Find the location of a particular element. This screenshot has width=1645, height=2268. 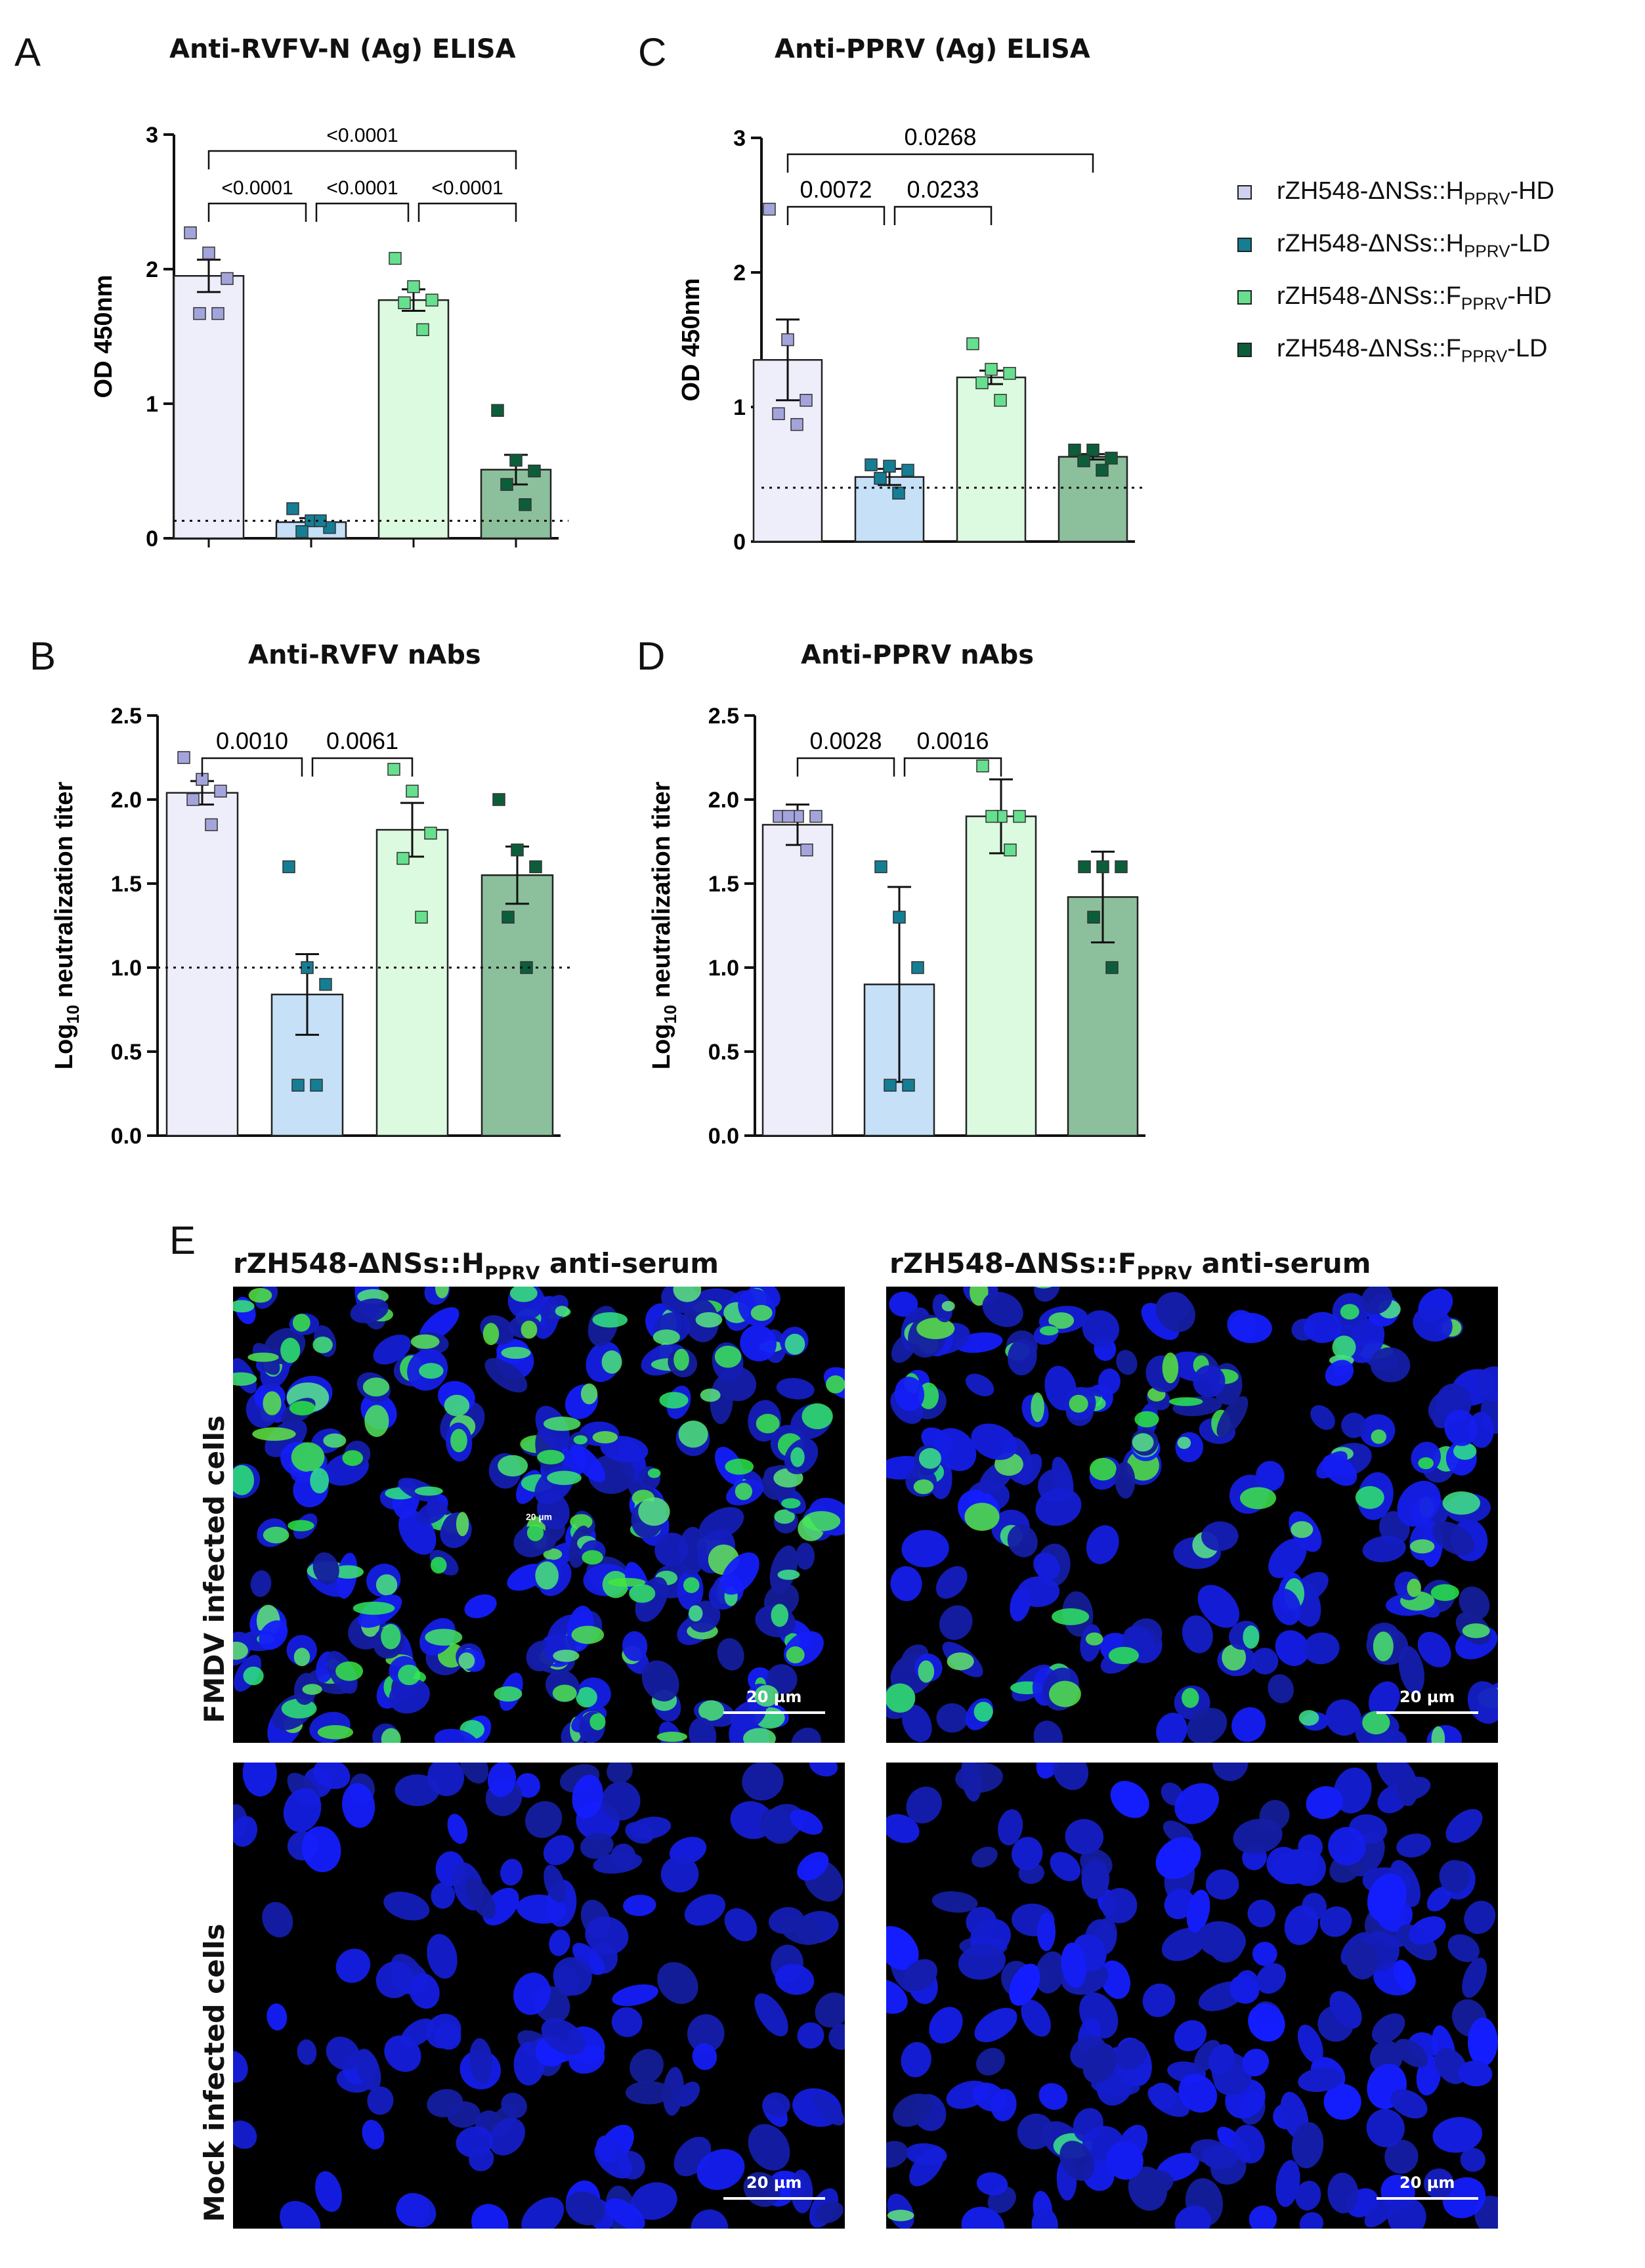

micrograph-f-fmdv: 20 µm is located at coordinates (1192, 1515).